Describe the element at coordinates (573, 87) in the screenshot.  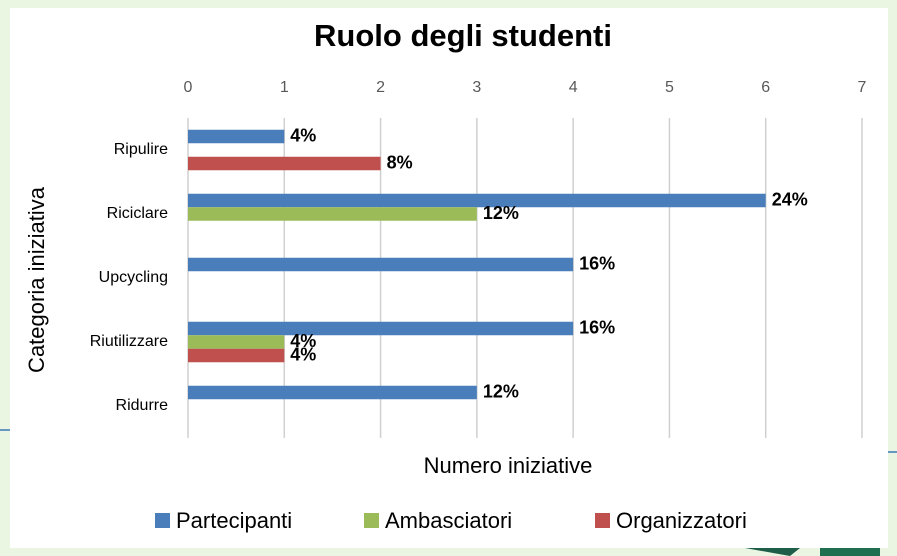
I see `x-tick-label: 4` at that location.